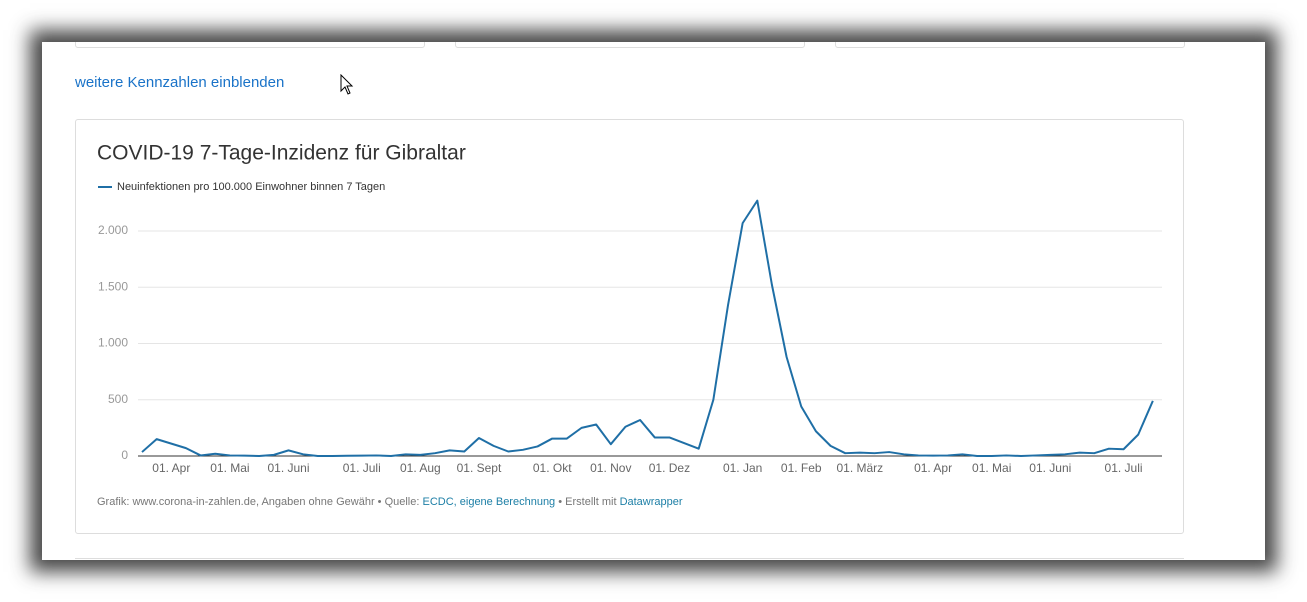 Image resolution: width=1307 pixels, height=602 pixels. Describe the element at coordinates (610, 468) in the screenshot. I see `x-tick-label: 01. Nov` at that location.